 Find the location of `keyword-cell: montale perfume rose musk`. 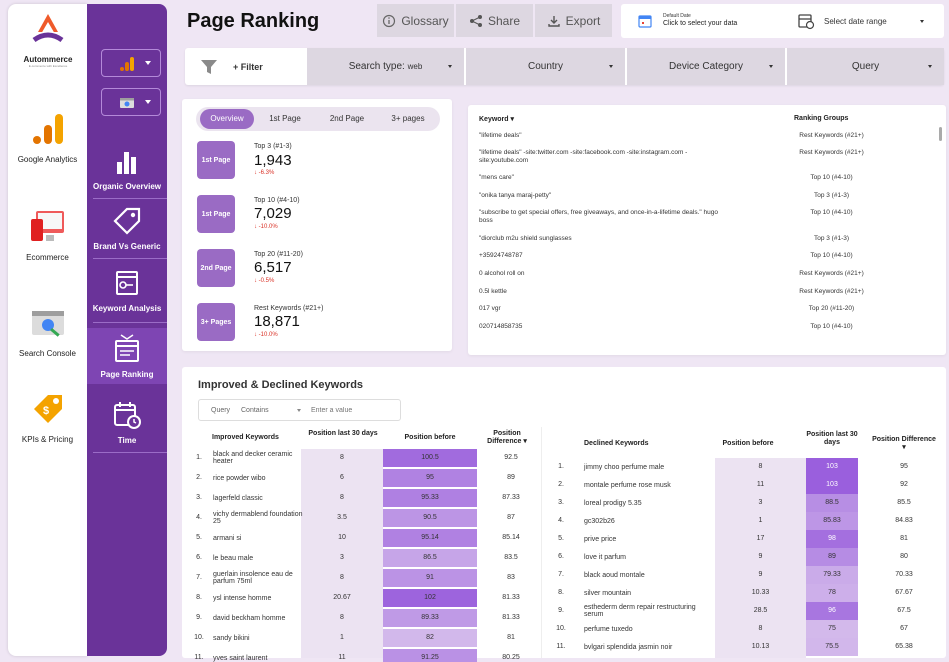

keyword-cell: montale perfume rose musk is located at coordinates (627, 485).